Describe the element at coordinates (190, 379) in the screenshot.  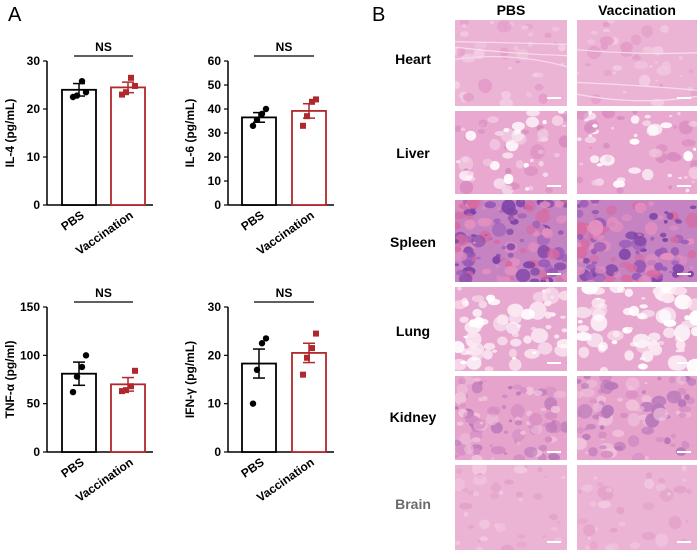
I see `y-axis-label: IFN-γ (pg/mL)` at that location.